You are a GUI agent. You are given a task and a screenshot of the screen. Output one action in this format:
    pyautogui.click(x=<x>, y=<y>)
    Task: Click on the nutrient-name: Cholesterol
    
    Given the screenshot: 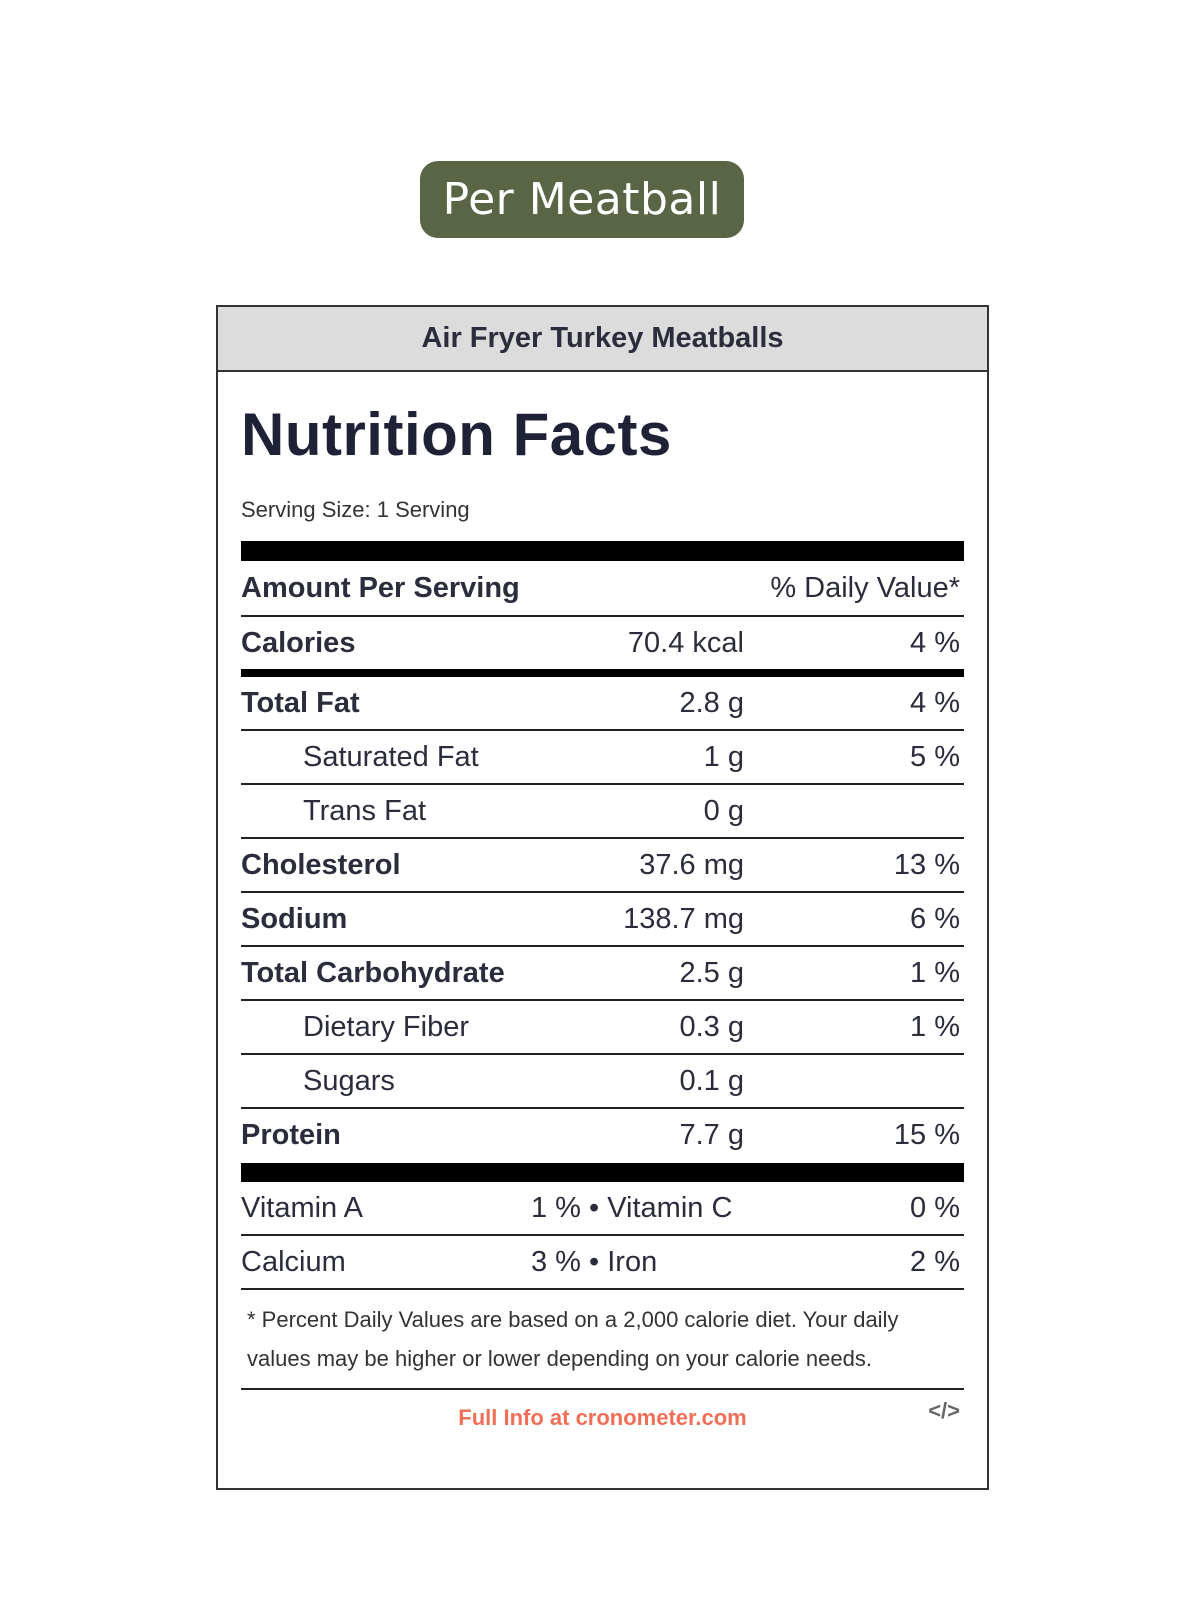 What is the action you would take?
    pyautogui.click(x=321, y=864)
    